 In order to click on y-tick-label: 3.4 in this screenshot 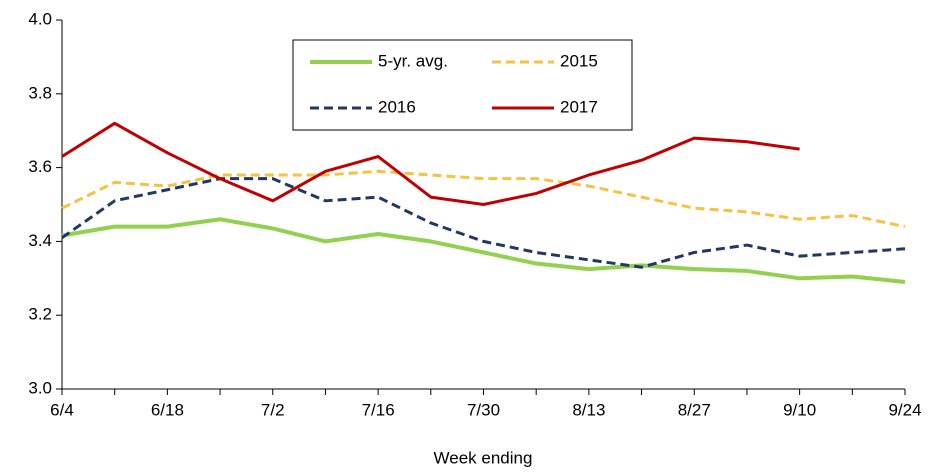, I will do `click(40, 240)`.